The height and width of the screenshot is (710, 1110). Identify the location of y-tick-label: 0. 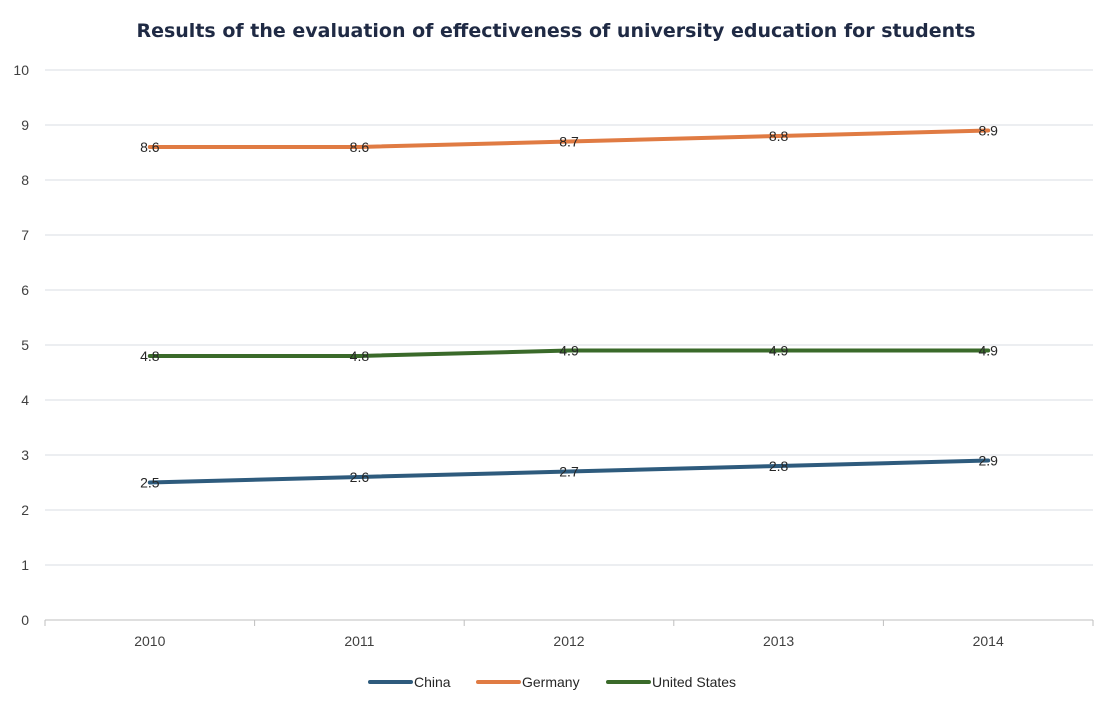
(25, 620).